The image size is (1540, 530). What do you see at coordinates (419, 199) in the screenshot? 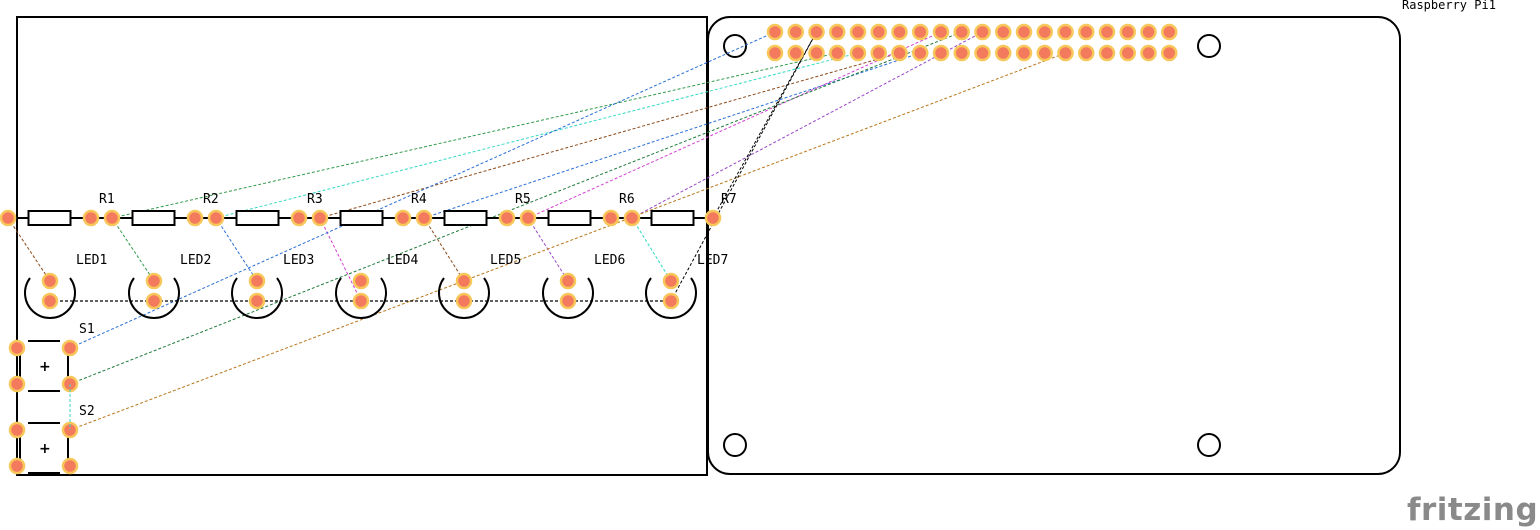
I see `resistor-label: R4` at bounding box center [419, 199].